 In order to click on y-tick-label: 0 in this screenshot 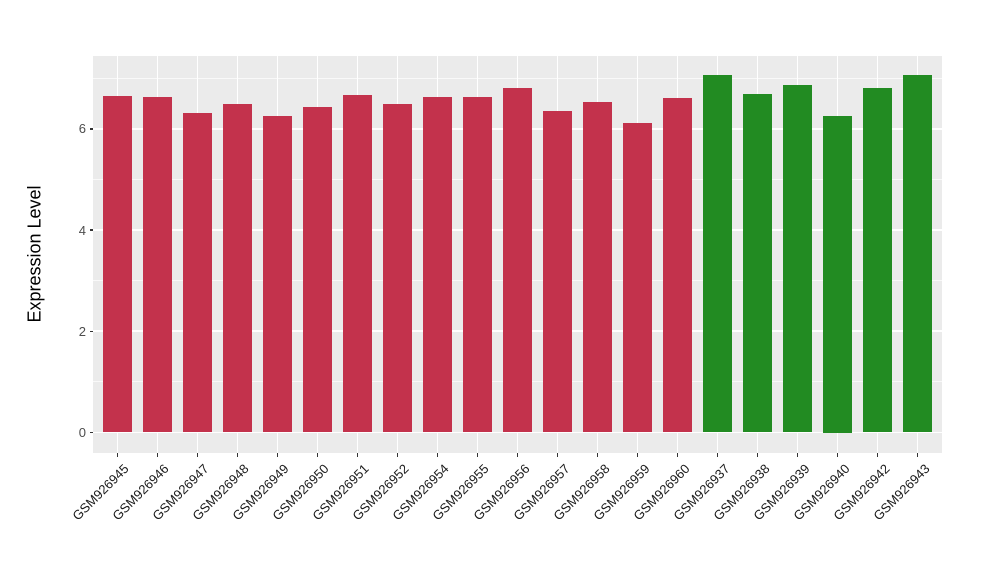, I will do `click(82, 432)`.